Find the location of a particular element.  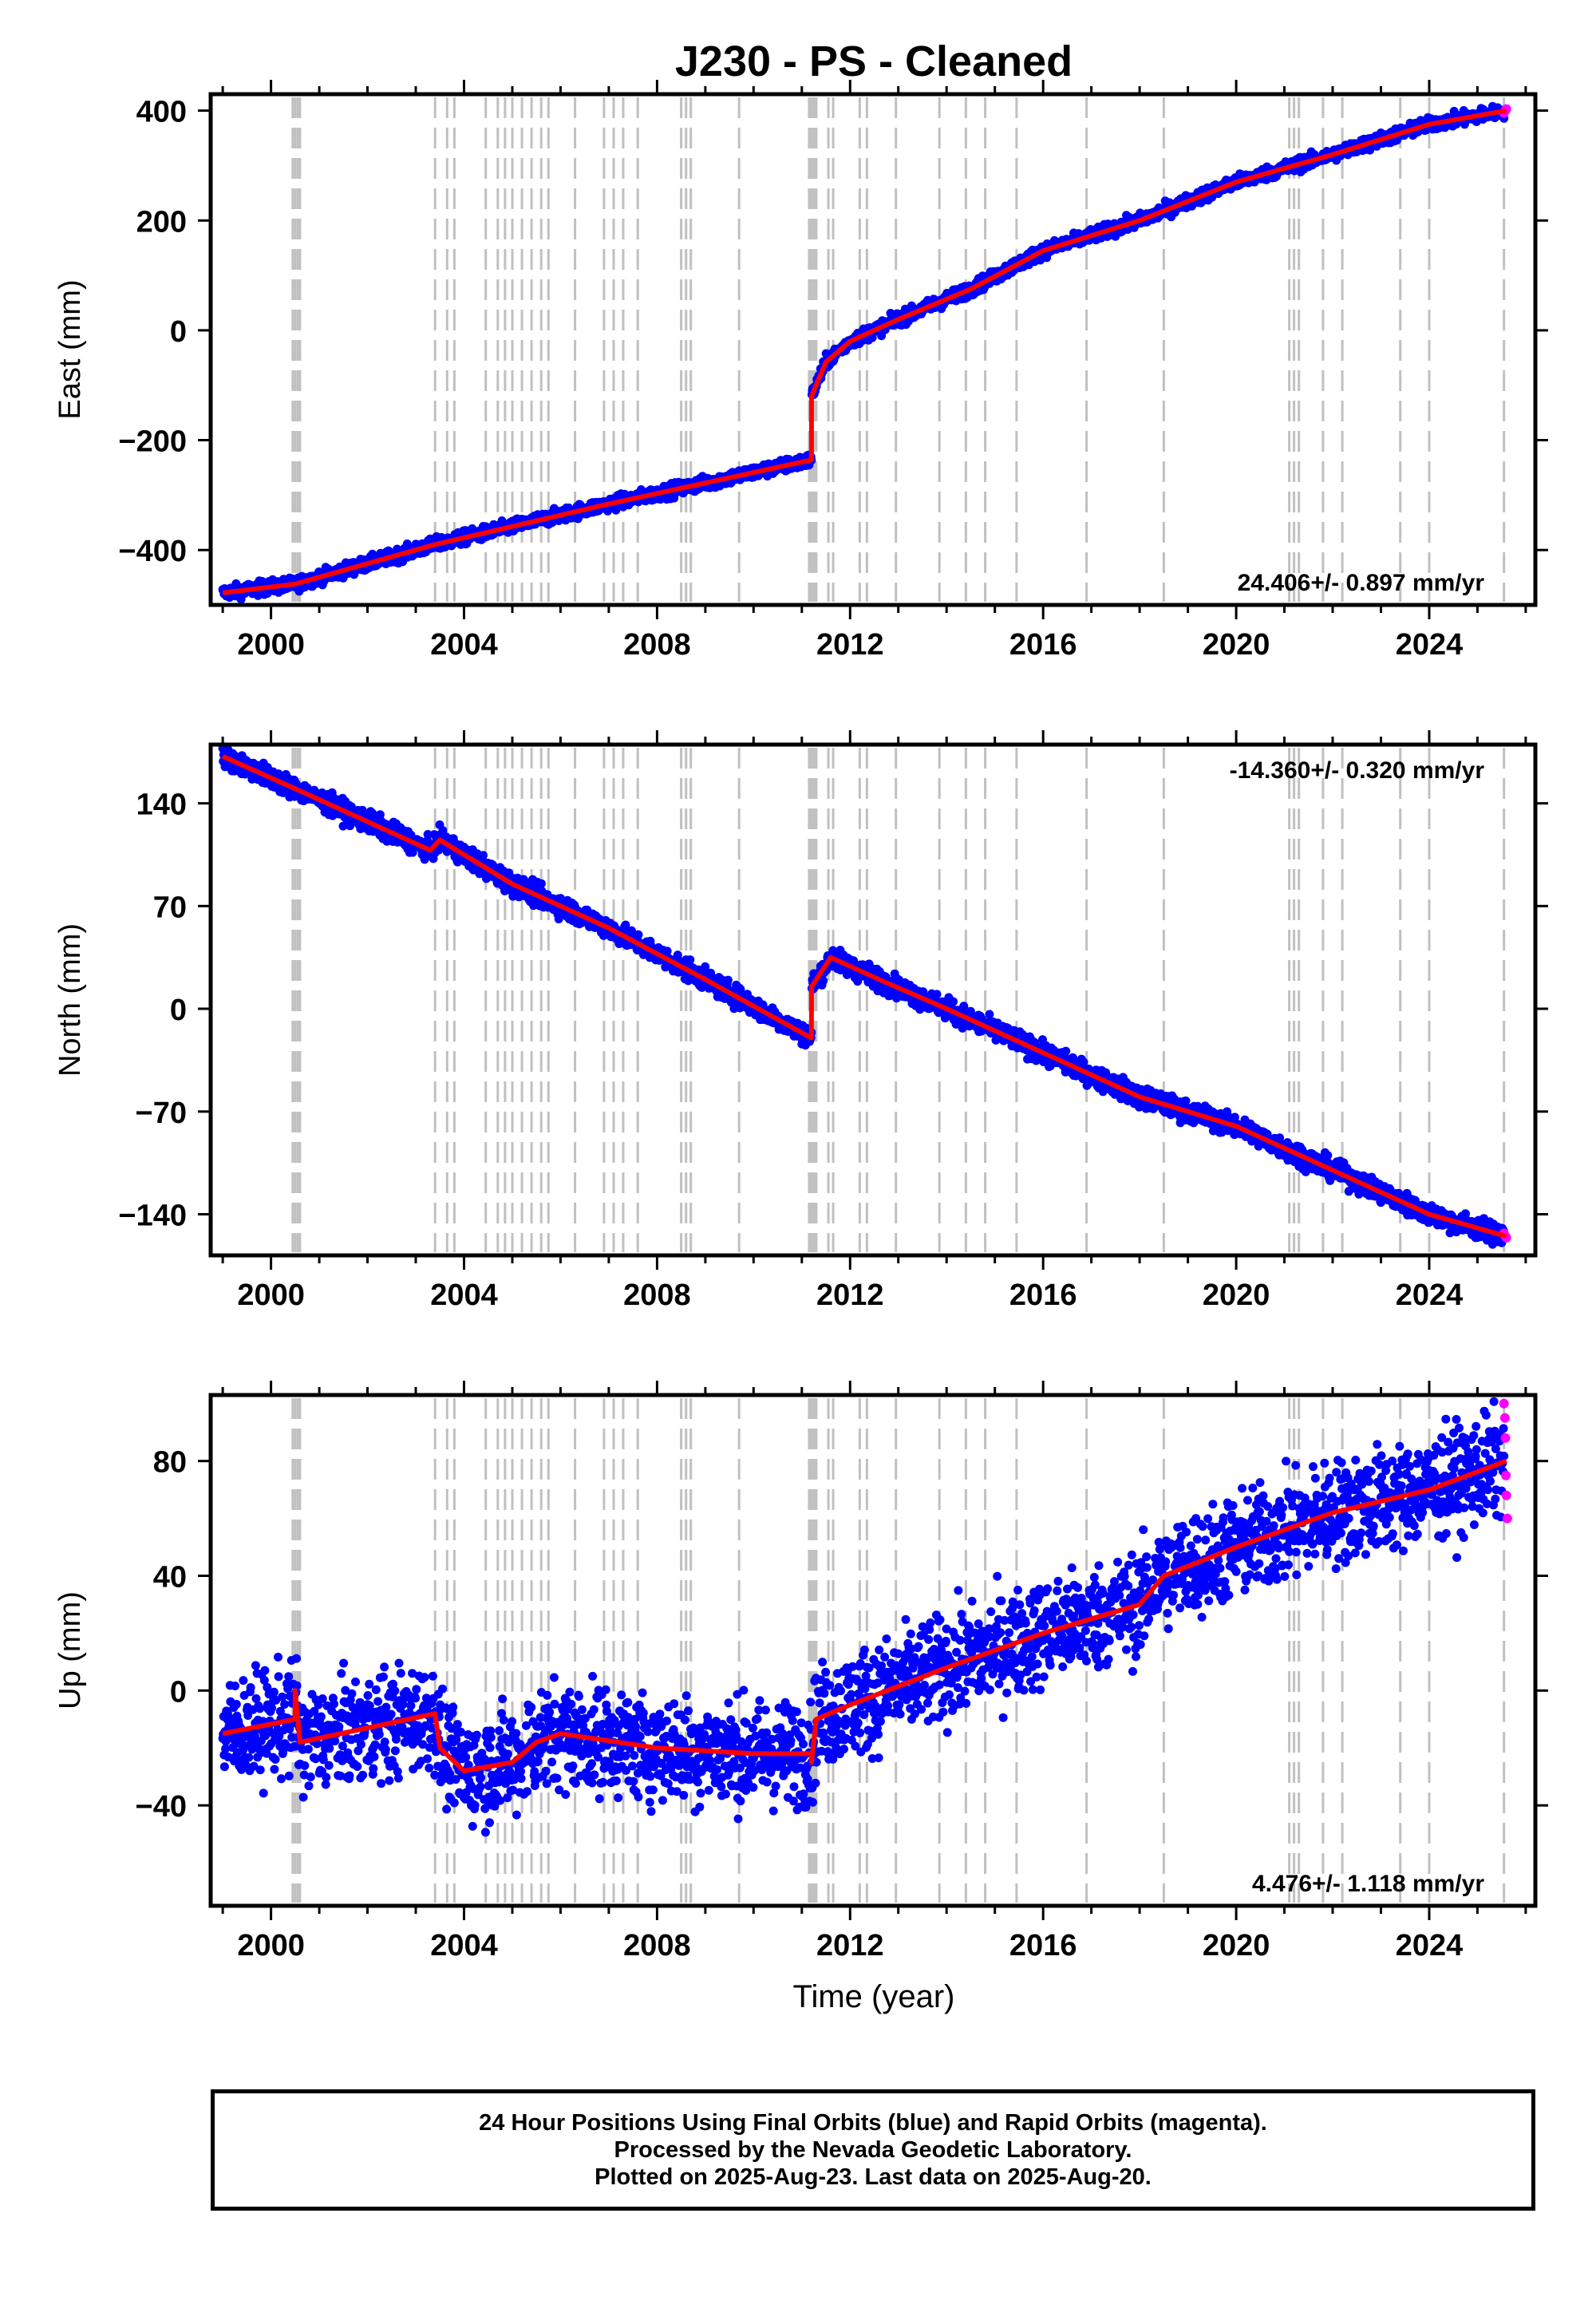

y-tick-label: 0 is located at coordinates (178, 332).